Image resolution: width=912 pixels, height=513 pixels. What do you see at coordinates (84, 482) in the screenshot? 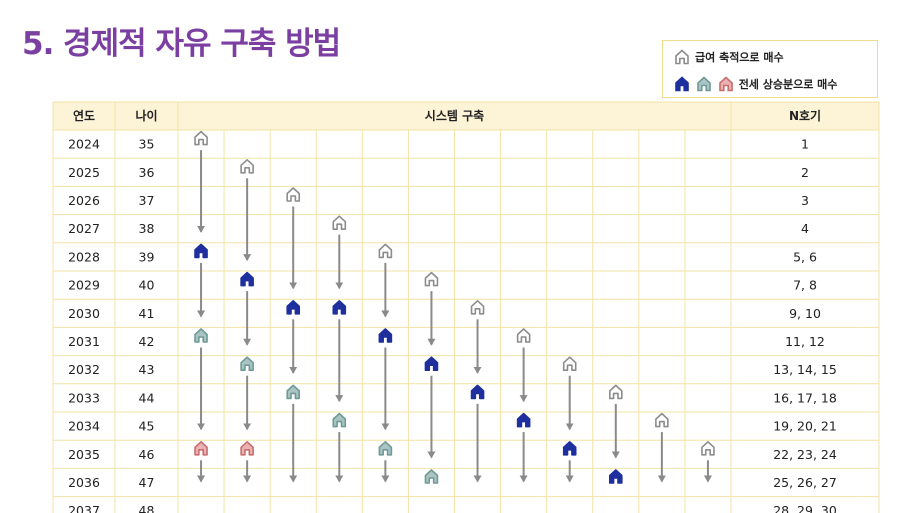
I see `cell-year: 2036` at bounding box center [84, 482].